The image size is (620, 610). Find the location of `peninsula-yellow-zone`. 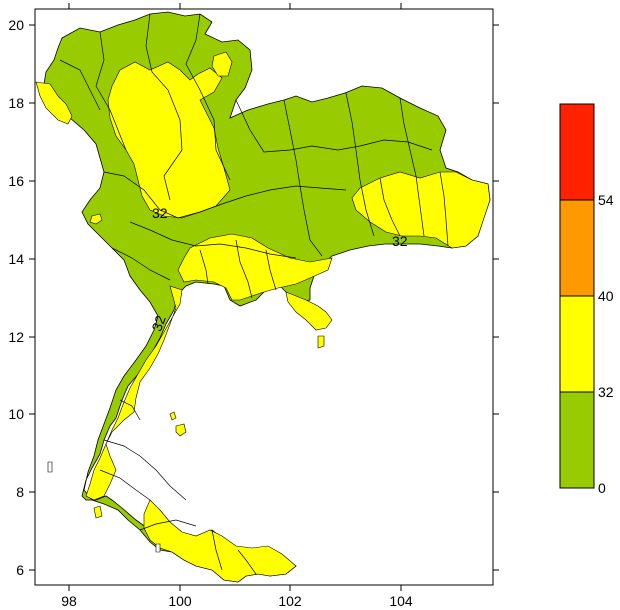

peninsula-yellow-zone is located at coordinates (134, 393).